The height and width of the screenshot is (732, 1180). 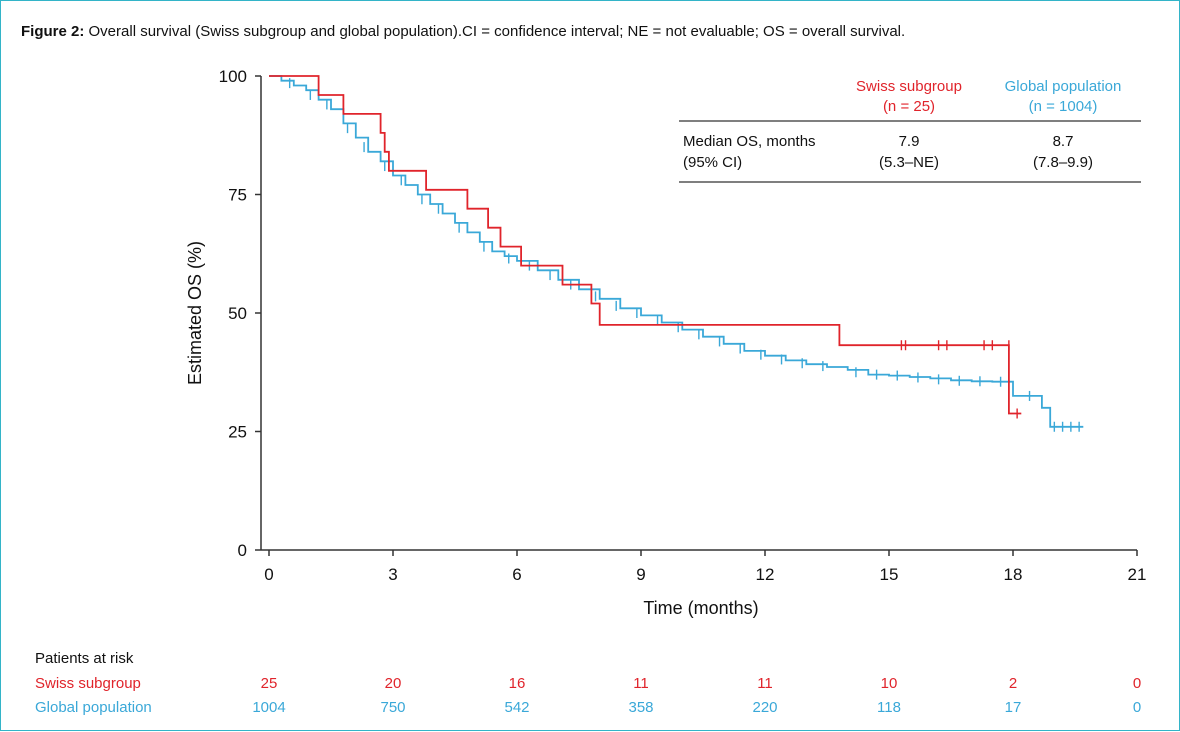 I want to click on x-tick-label: 18, so click(x=1013, y=574).